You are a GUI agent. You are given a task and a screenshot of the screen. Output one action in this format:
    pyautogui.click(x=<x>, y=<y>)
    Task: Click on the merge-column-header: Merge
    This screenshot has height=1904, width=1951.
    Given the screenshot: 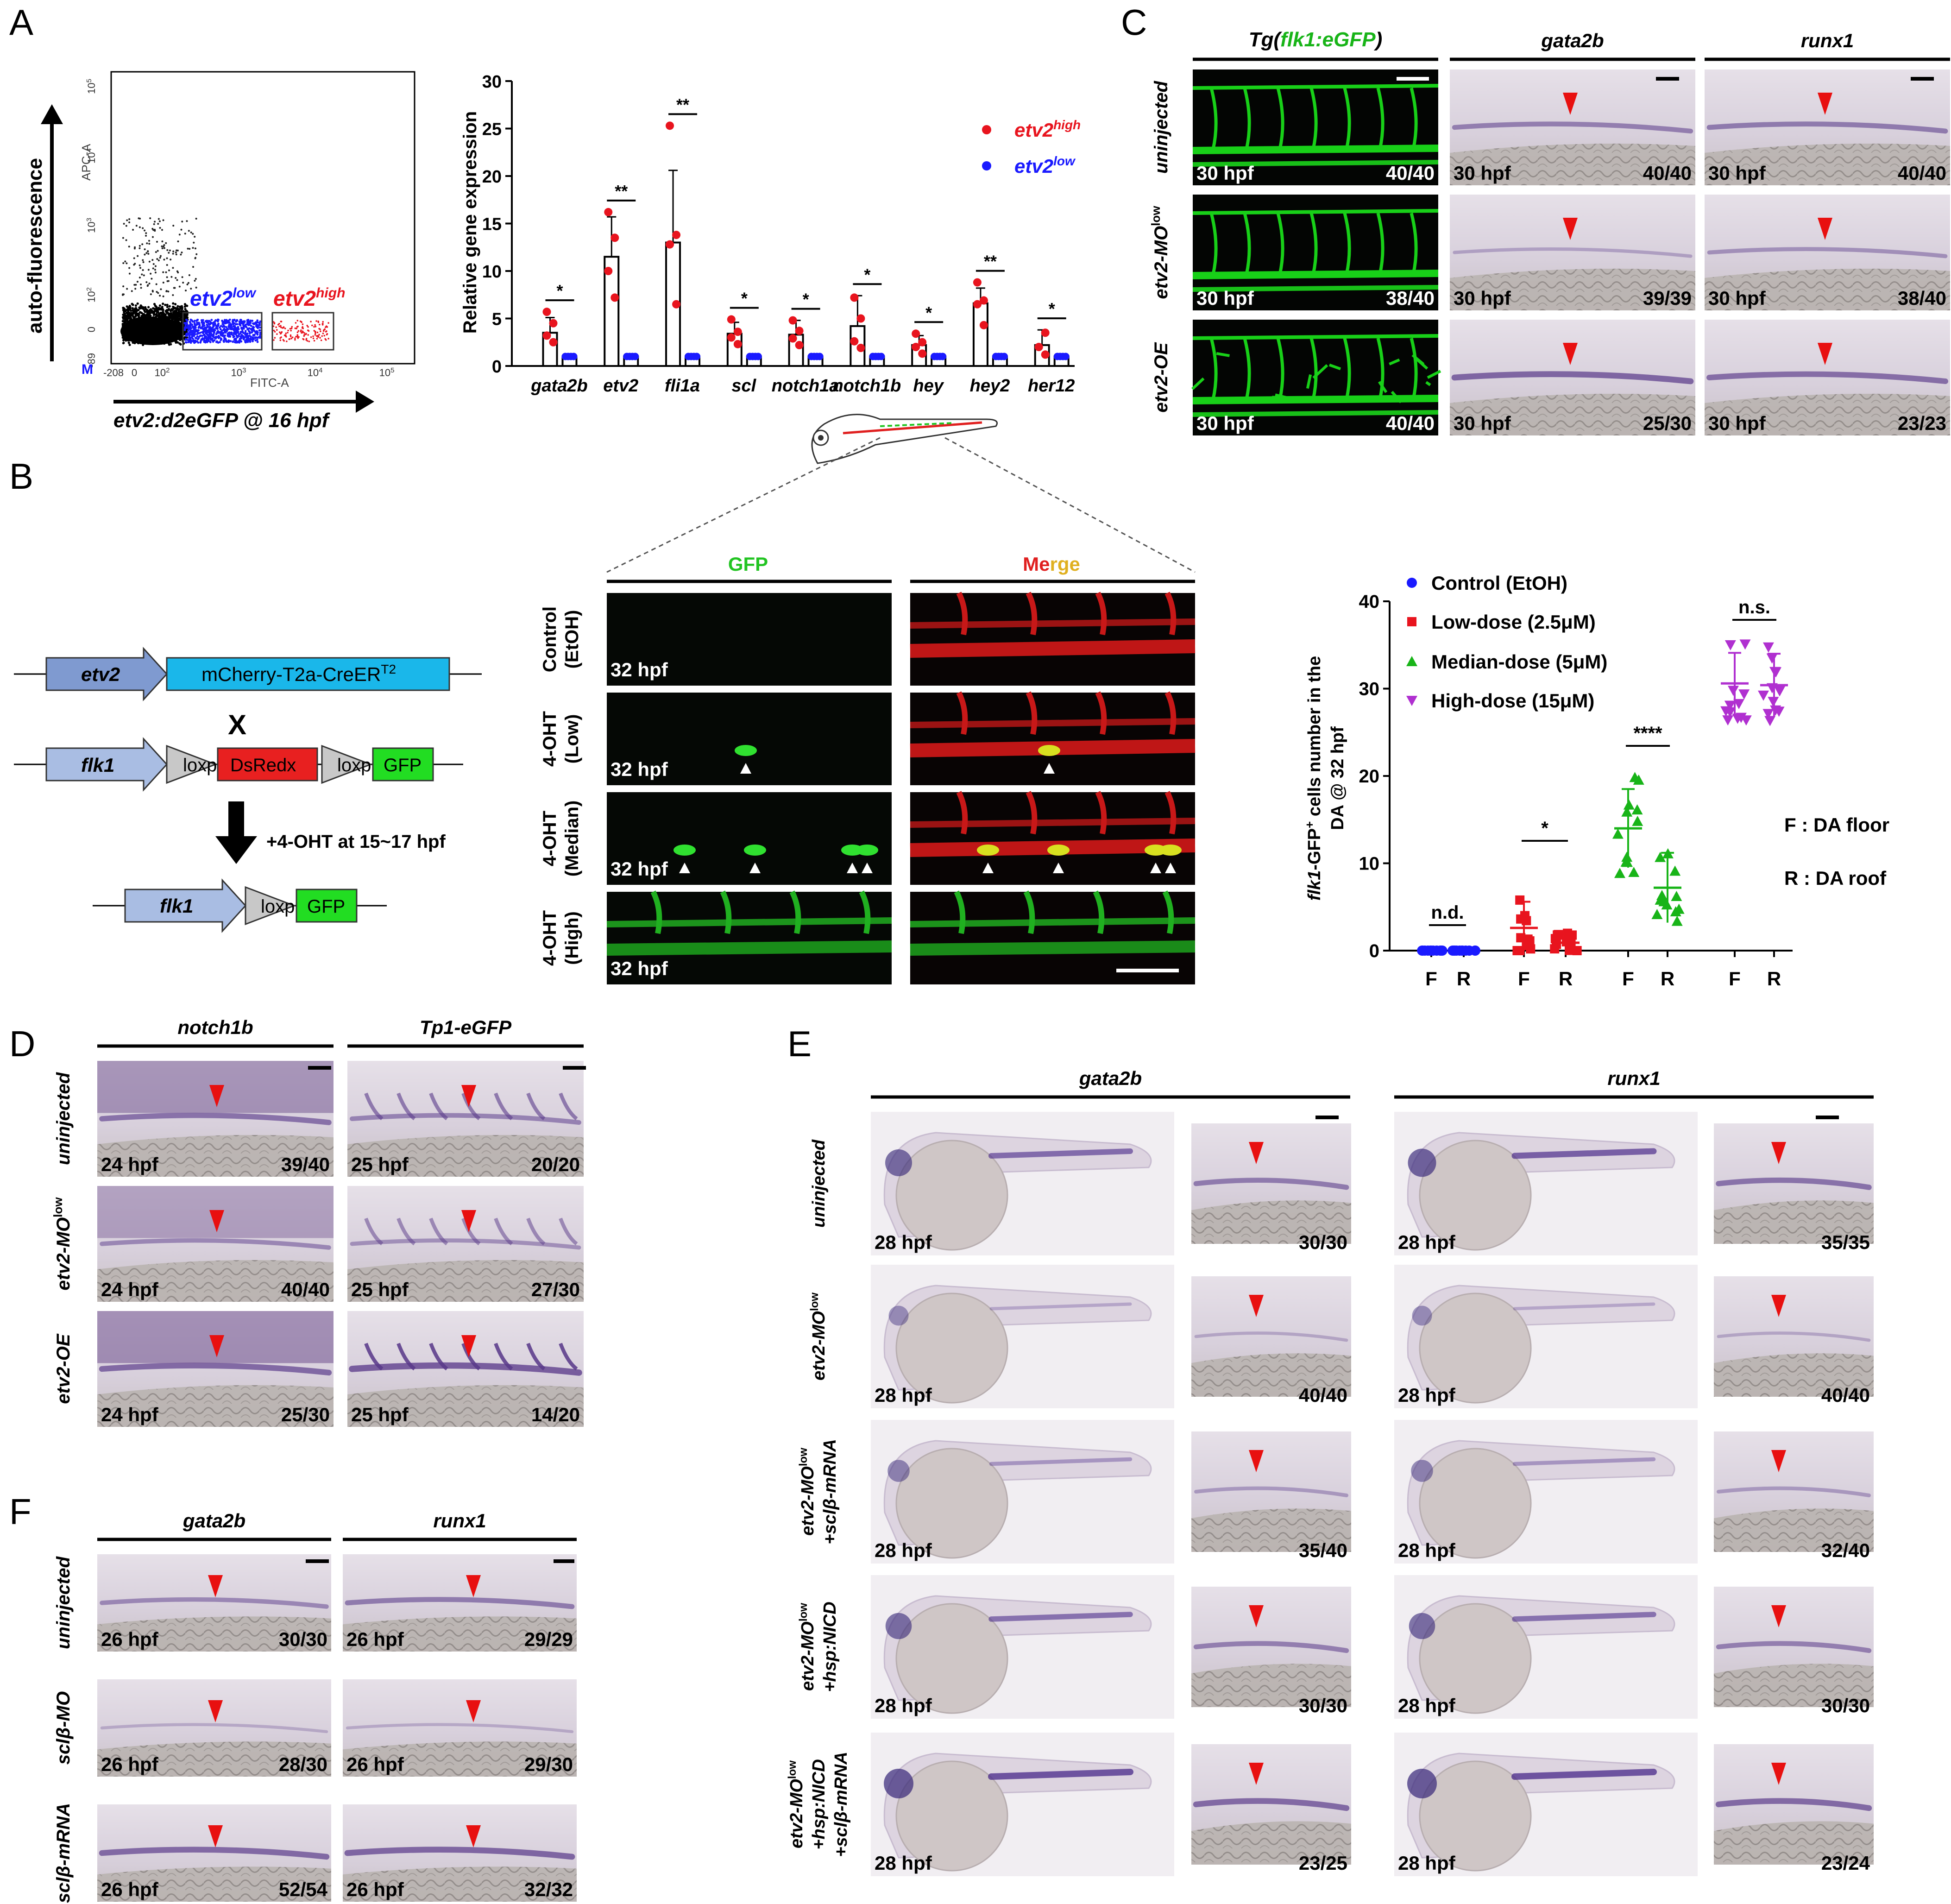 What is the action you would take?
    pyautogui.click(x=1051, y=564)
    